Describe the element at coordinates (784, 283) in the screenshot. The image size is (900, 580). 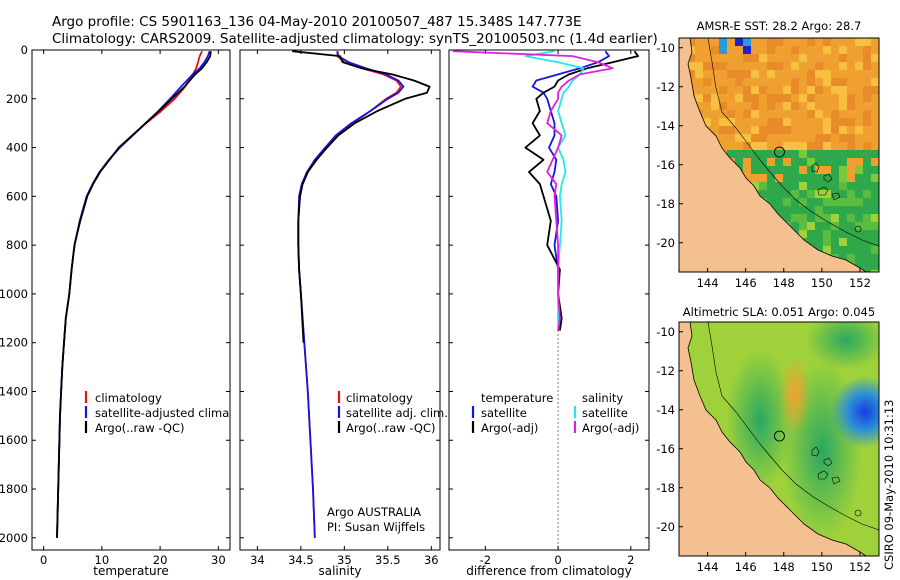
I see `map-x-tick-label: 148` at that location.